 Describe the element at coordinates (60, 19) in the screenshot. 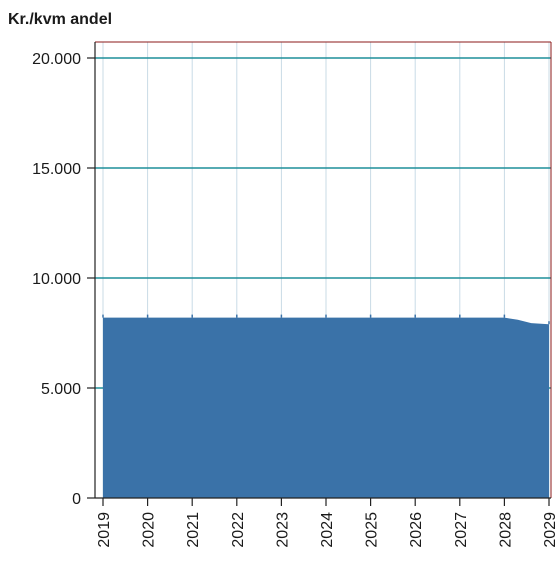

I see `y-axis-label: Kr./kvm andel` at that location.